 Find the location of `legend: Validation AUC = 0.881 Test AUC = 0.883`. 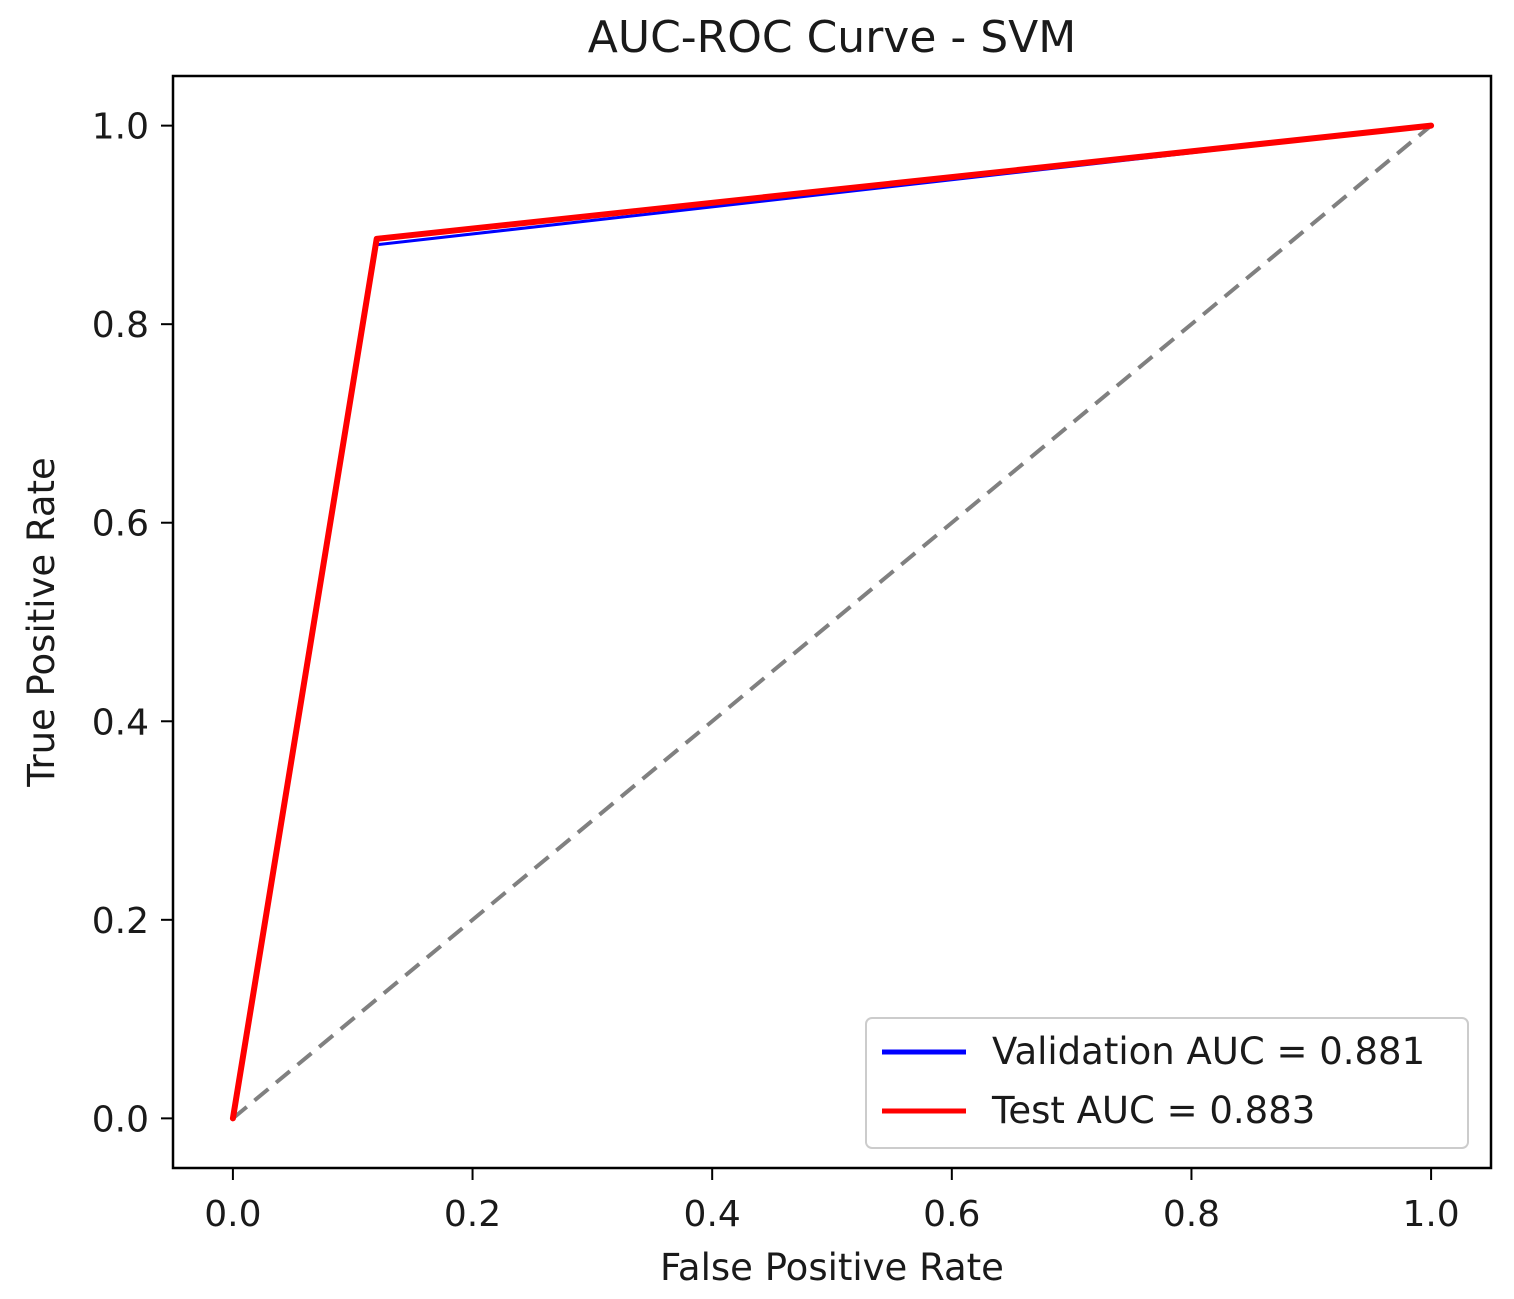

legend: Validation AUC = 0.881 Test AUC = 0.883 is located at coordinates (1167, 1083).